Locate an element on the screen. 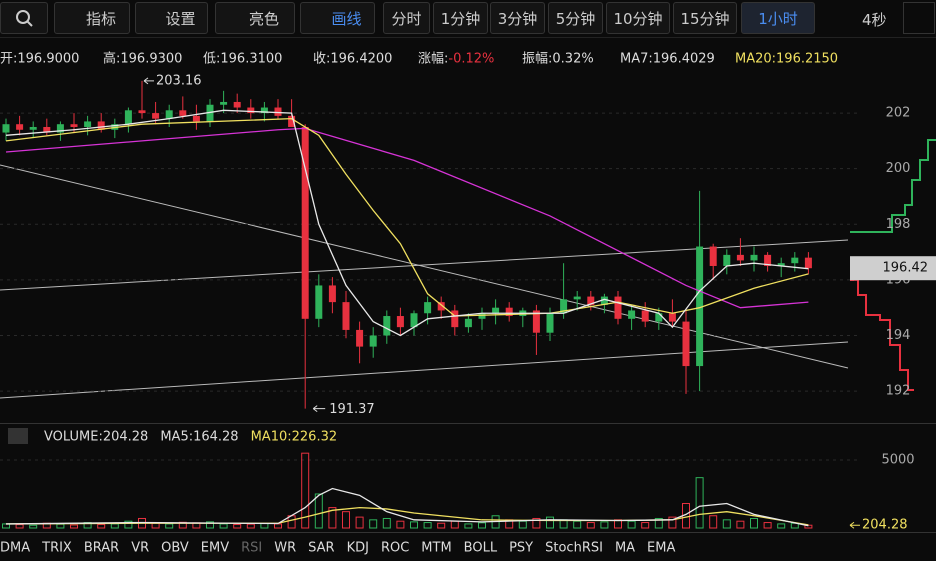 The image size is (936, 561). price-tag-label: 196.42 is located at coordinates (906, 268).